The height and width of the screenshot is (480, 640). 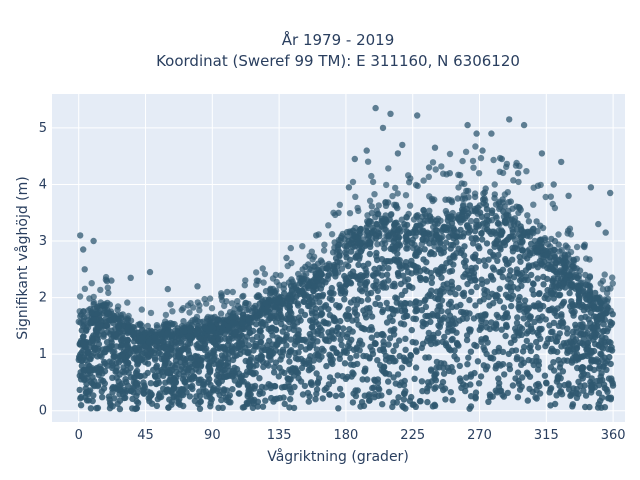 I want to click on x-tick-label: 45, so click(x=145, y=435).